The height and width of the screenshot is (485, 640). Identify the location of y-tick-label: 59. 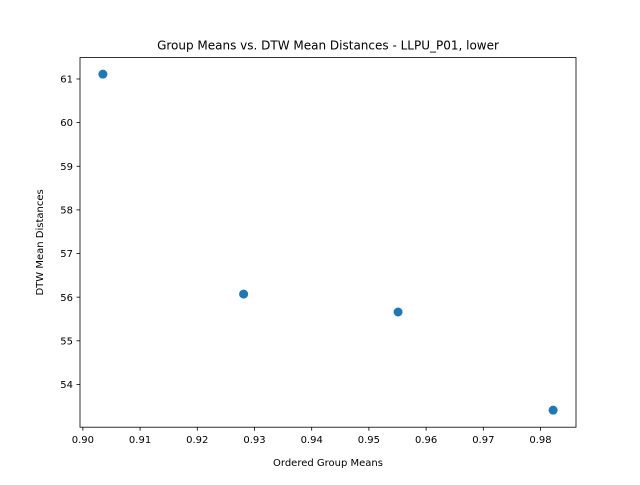
(66, 167).